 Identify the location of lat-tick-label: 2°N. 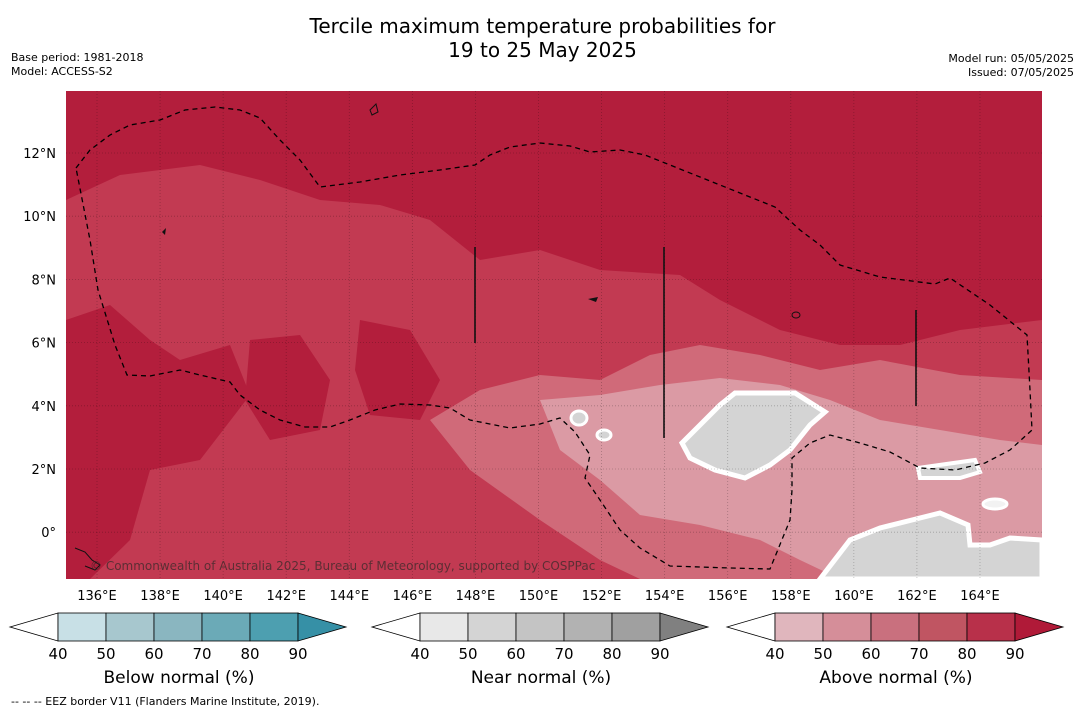
(44, 470).